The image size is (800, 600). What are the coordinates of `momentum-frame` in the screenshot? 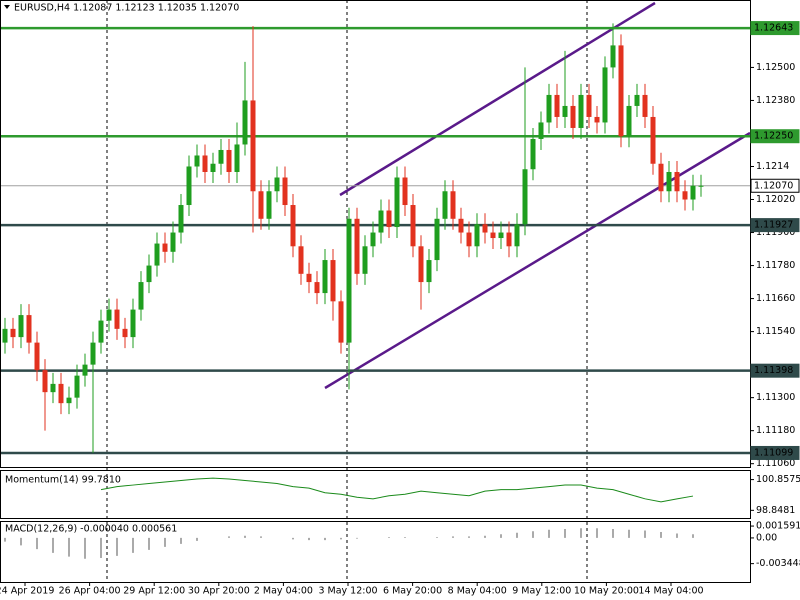 It's located at (375, 494).